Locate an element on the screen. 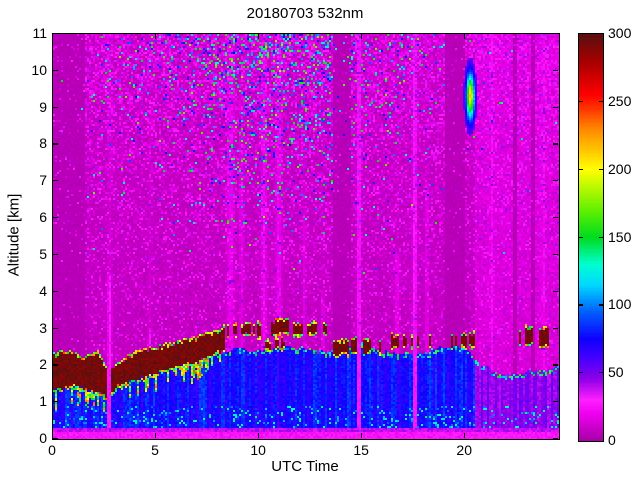  x-tick-label: 15 is located at coordinates (361, 450).